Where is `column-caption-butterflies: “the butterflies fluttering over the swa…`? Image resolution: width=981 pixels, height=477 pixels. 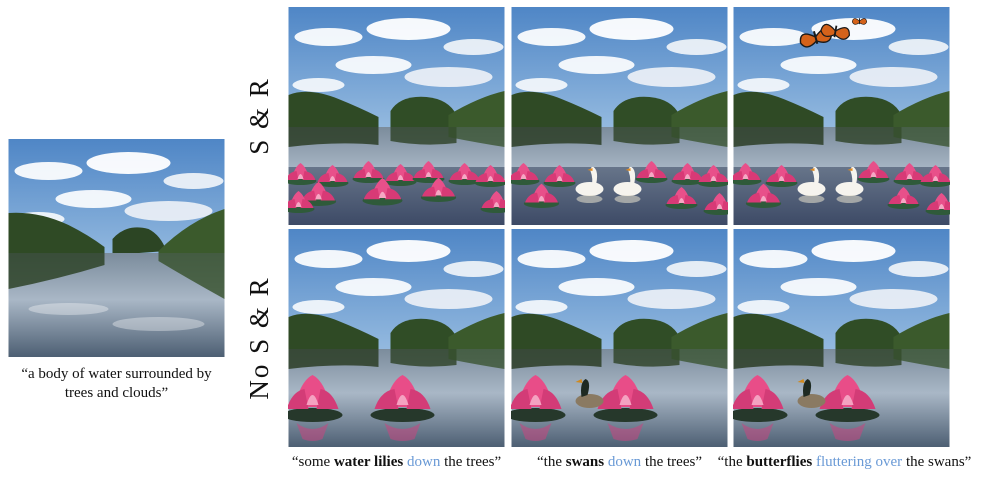 column-caption-butterflies: “the butterflies fluttering over the swa… is located at coordinates (844, 462).